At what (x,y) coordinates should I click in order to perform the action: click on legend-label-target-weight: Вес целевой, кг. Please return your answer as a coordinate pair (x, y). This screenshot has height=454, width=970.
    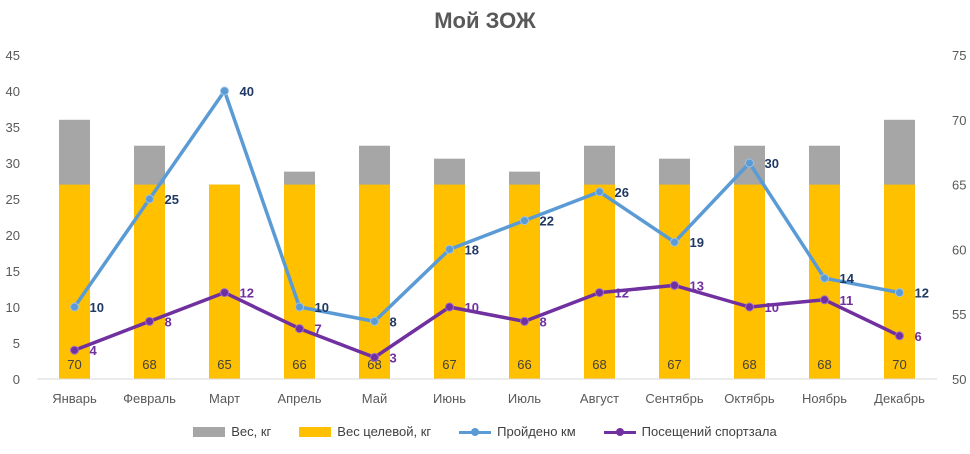
    Looking at the image, I should click on (384, 431).